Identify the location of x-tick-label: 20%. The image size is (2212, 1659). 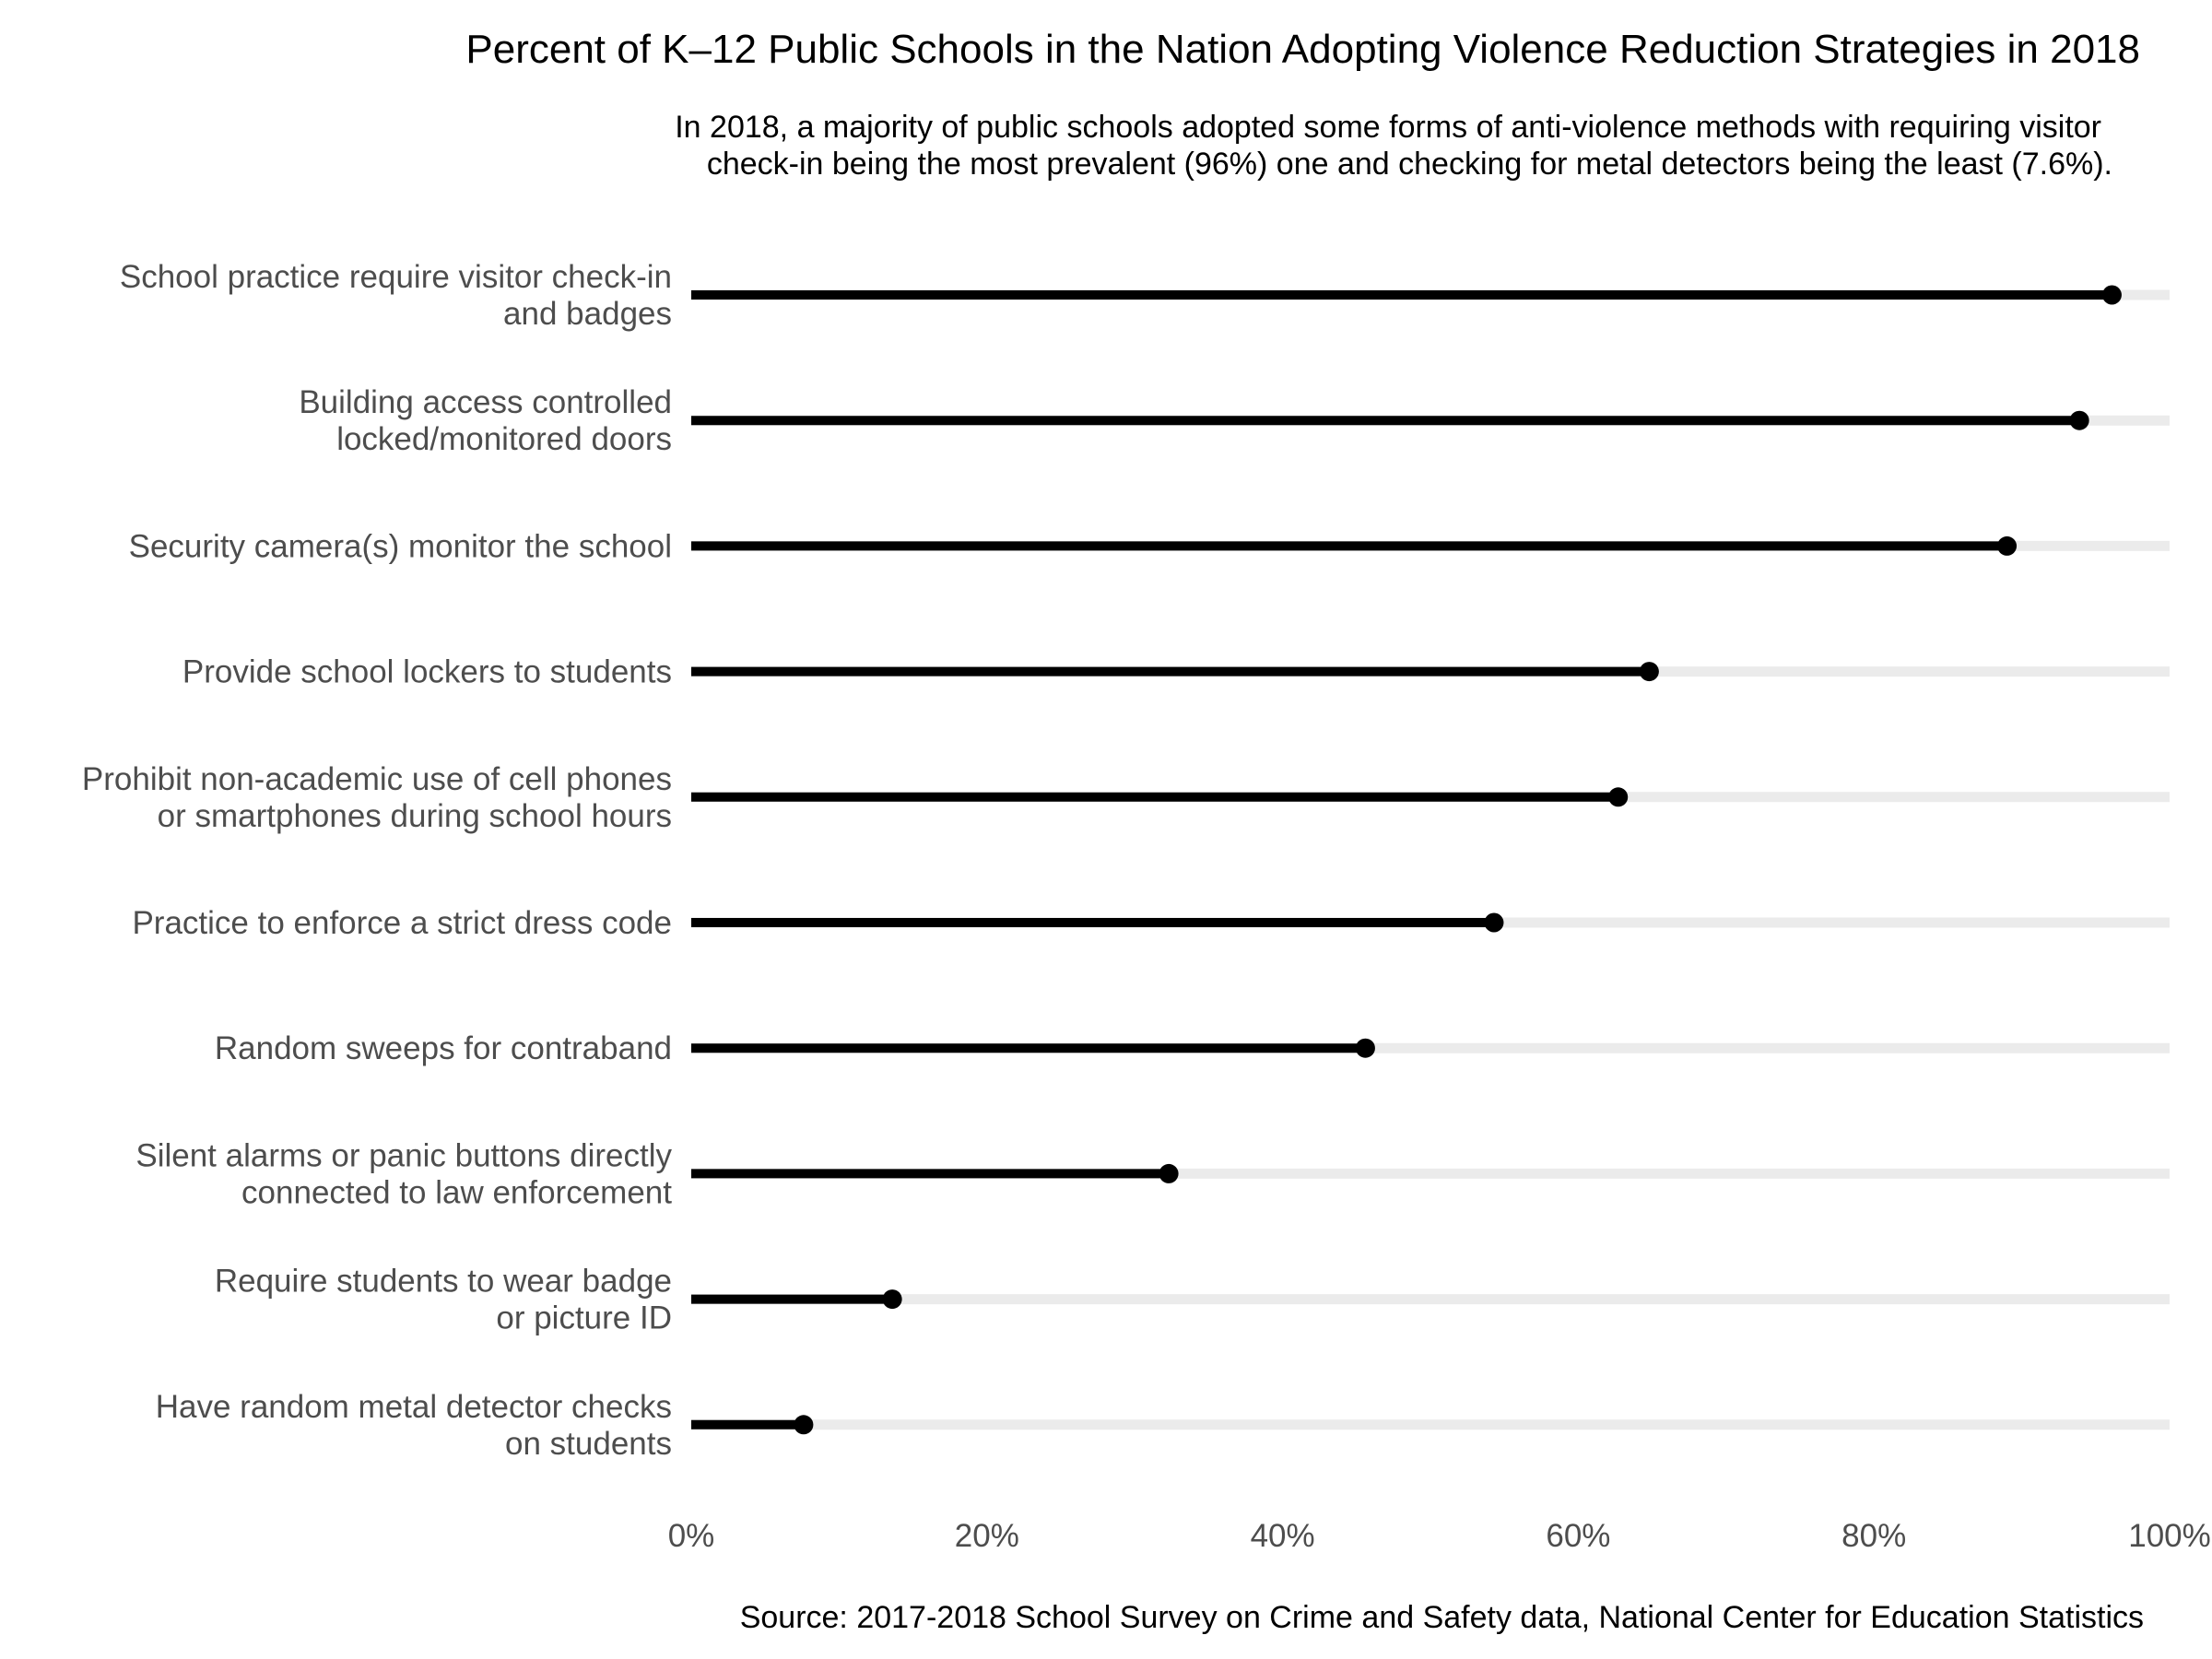
(987, 1536).